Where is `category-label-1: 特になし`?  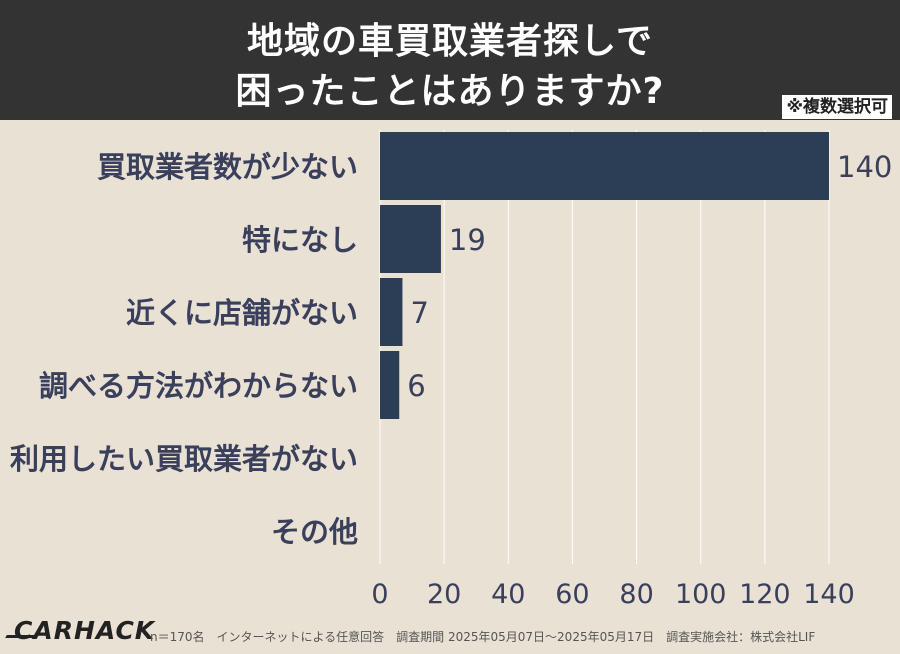 category-label-1: 特になし is located at coordinates (300, 240).